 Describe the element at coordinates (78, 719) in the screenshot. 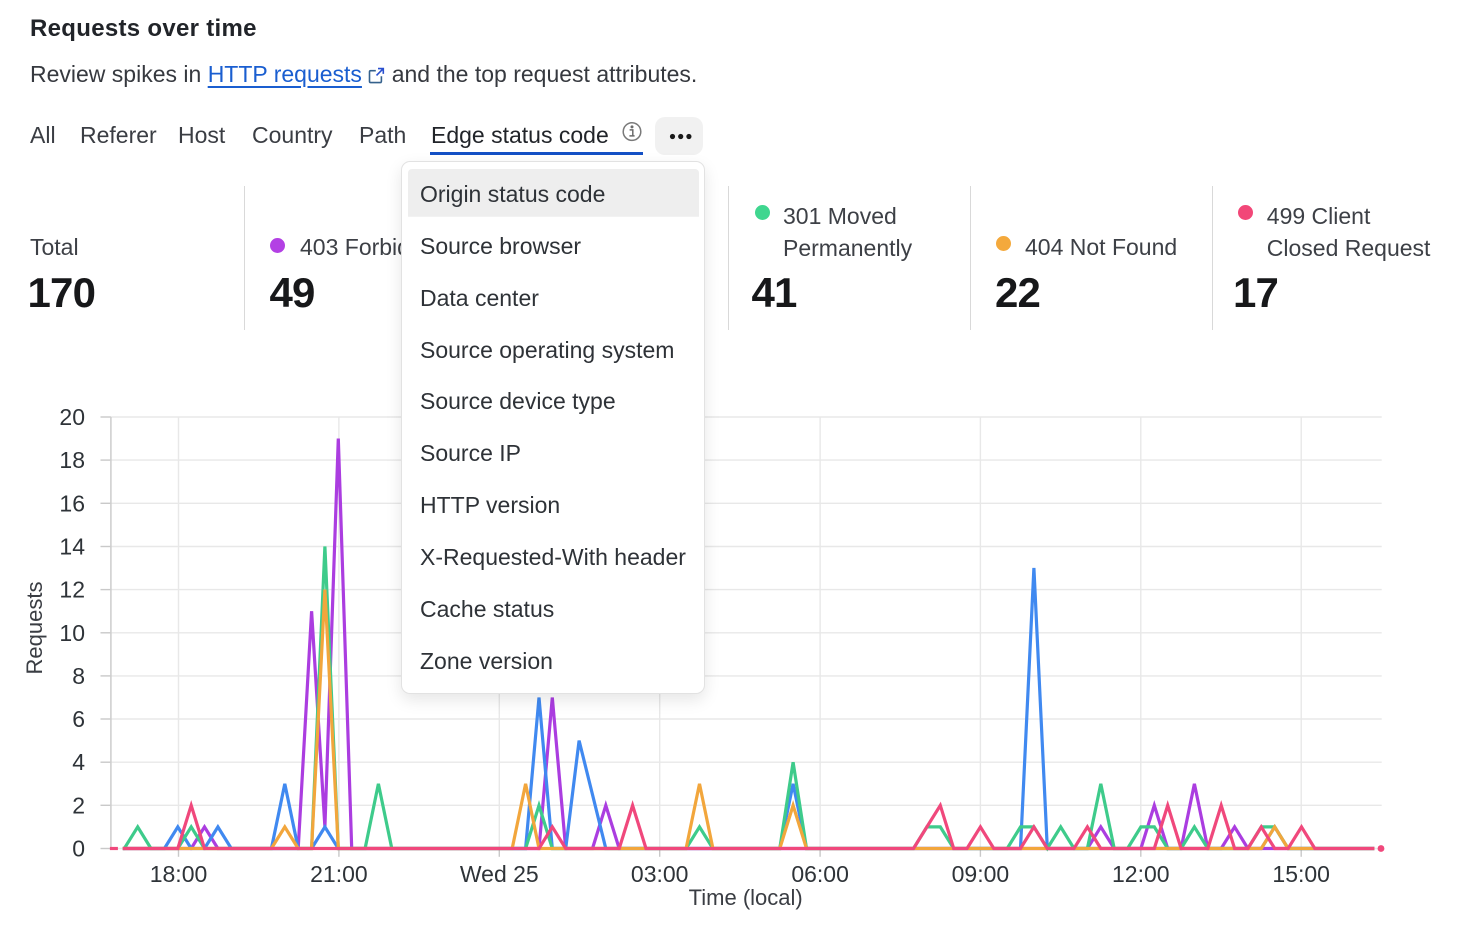

I see `svg-text: 6` at that location.